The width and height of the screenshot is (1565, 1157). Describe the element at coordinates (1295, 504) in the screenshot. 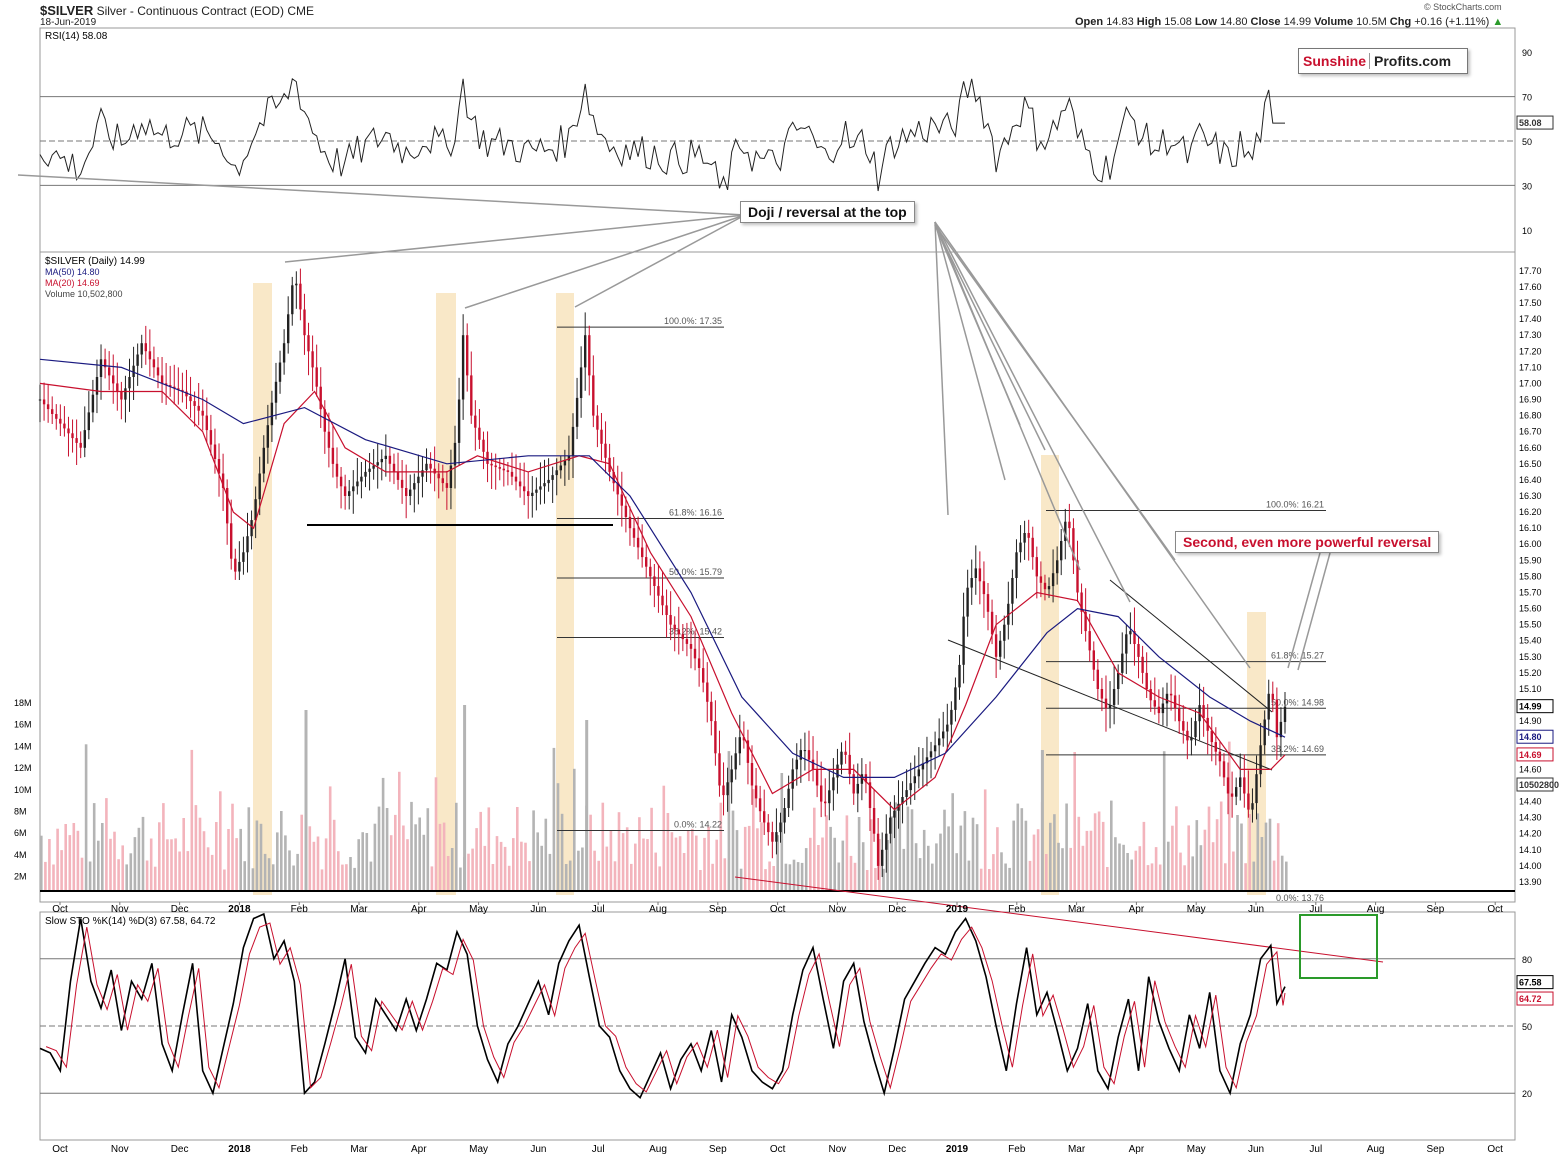

I see `fib-level-label: 100.0%: 16.21` at that location.